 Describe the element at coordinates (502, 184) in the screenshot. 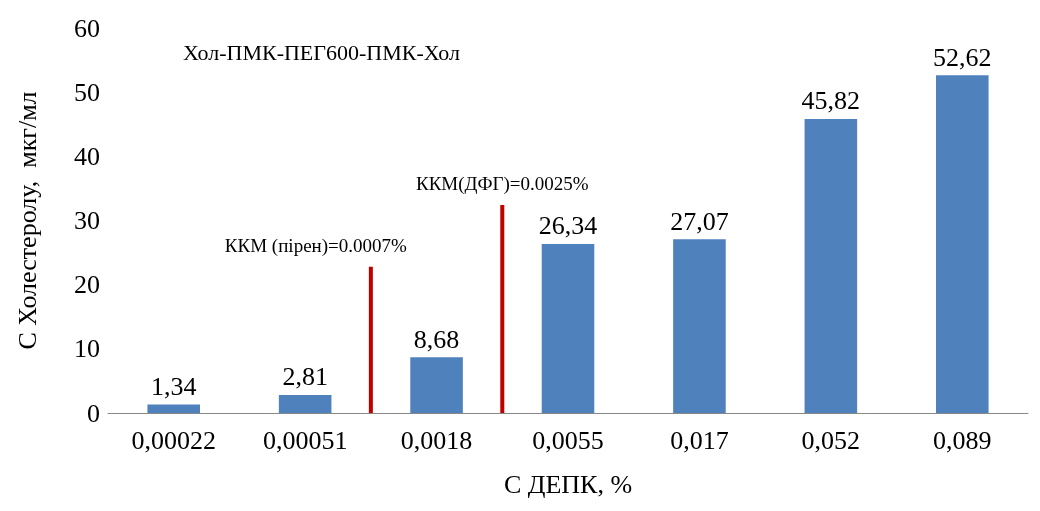

I see `annotation: ККМ(ДФГ)=0.0025%` at that location.